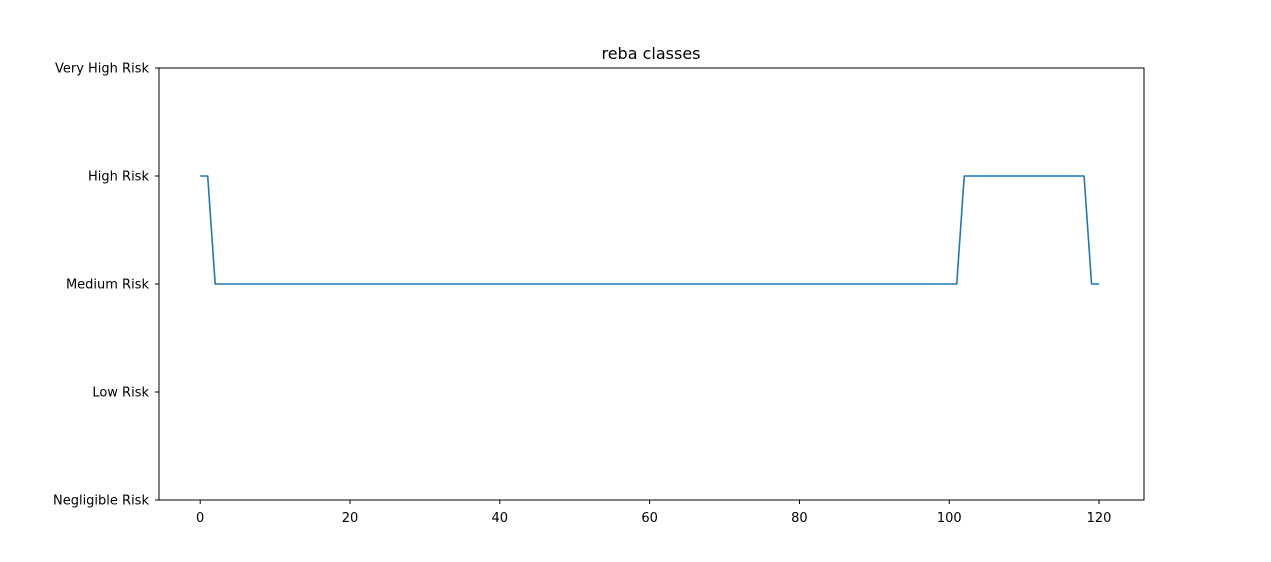 The width and height of the screenshot is (1271, 562). Describe the element at coordinates (118, 177) in the screenshot. I see `y-tick-label: High Risk` at that location.